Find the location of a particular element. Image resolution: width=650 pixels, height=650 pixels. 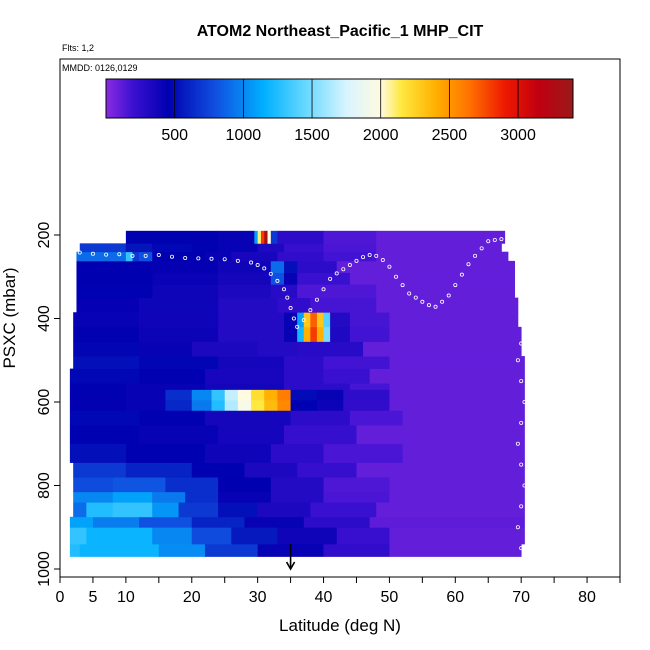

x-axis-label: Latitude (deg N) is located at coordinates (340, 625).